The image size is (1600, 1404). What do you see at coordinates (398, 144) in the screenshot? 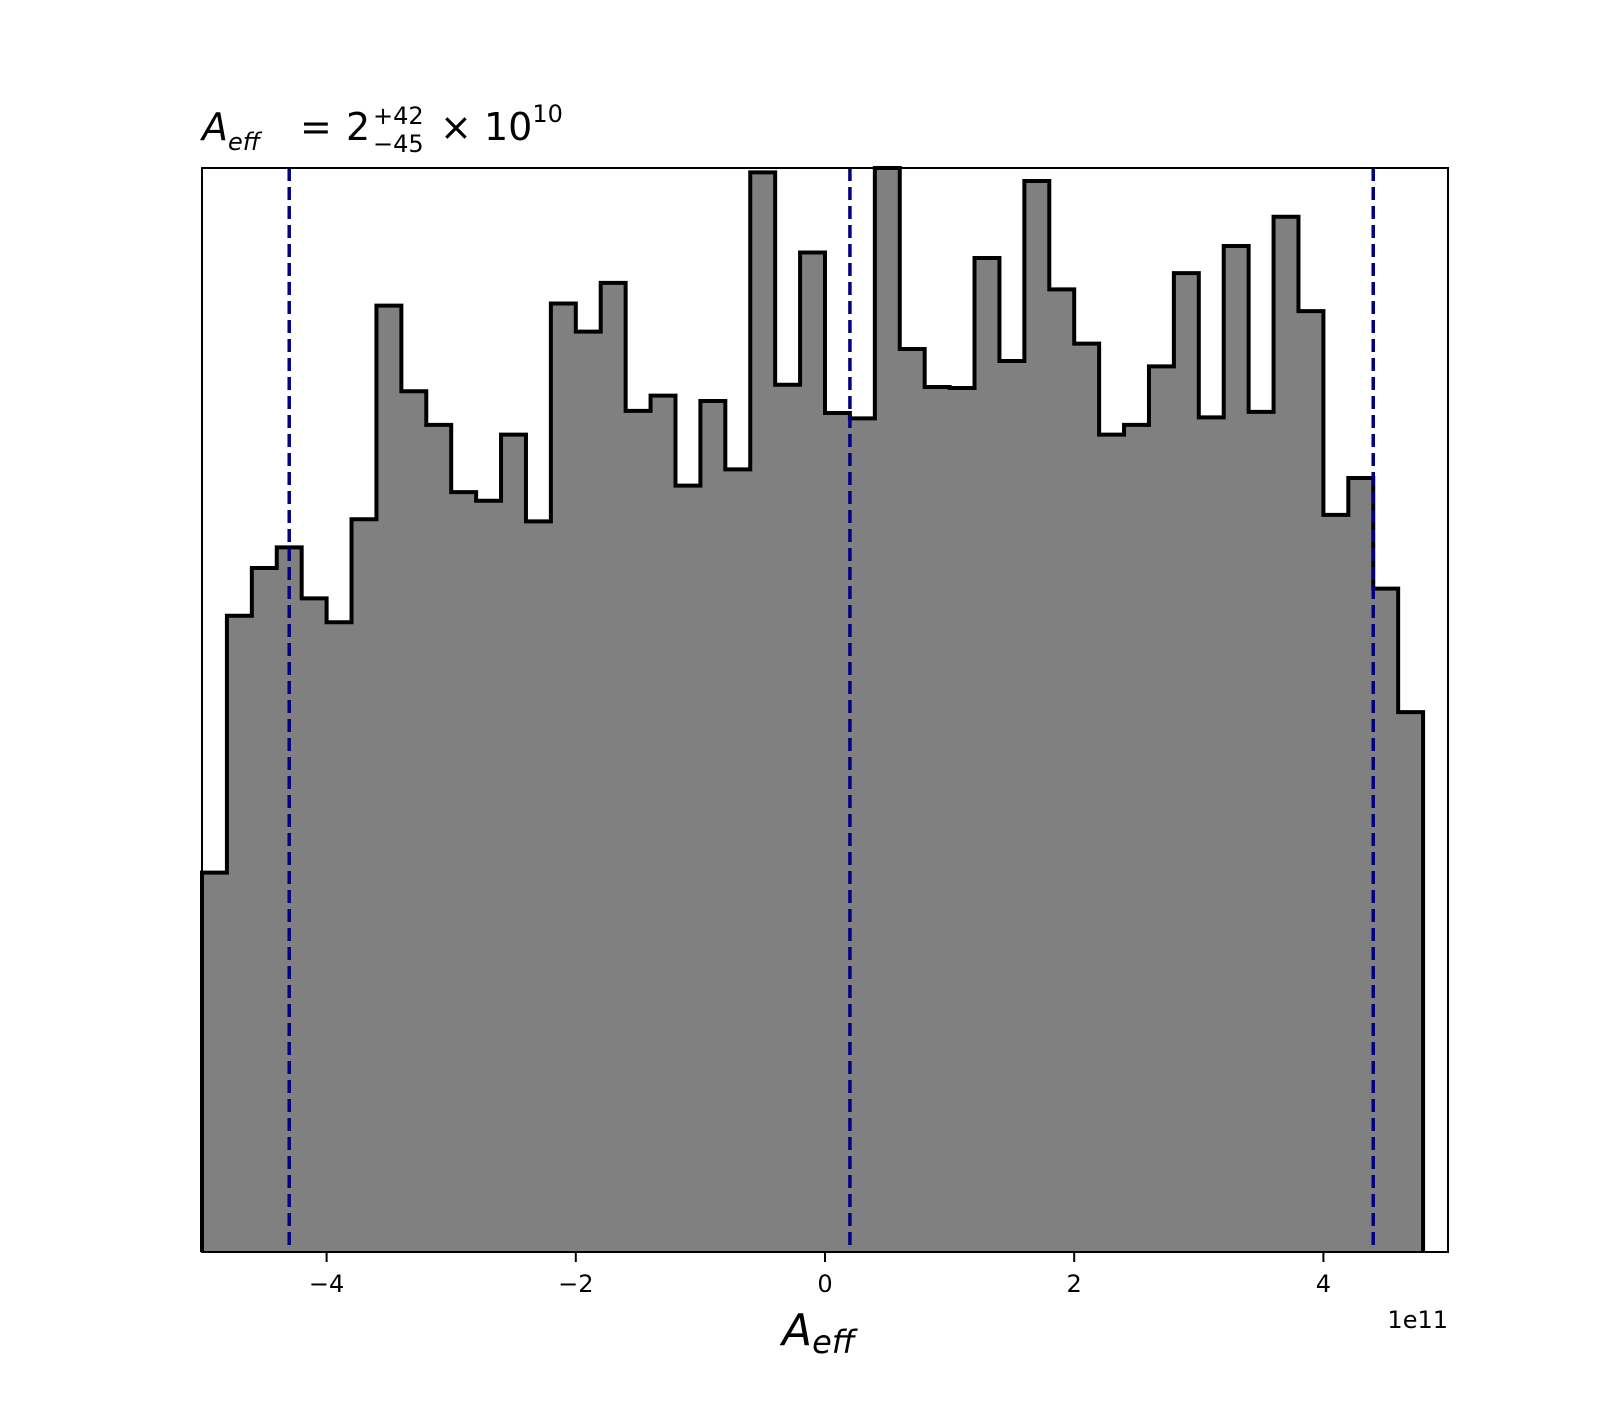
I see `title-lower-error: −45` at bounding box center [398, 144].